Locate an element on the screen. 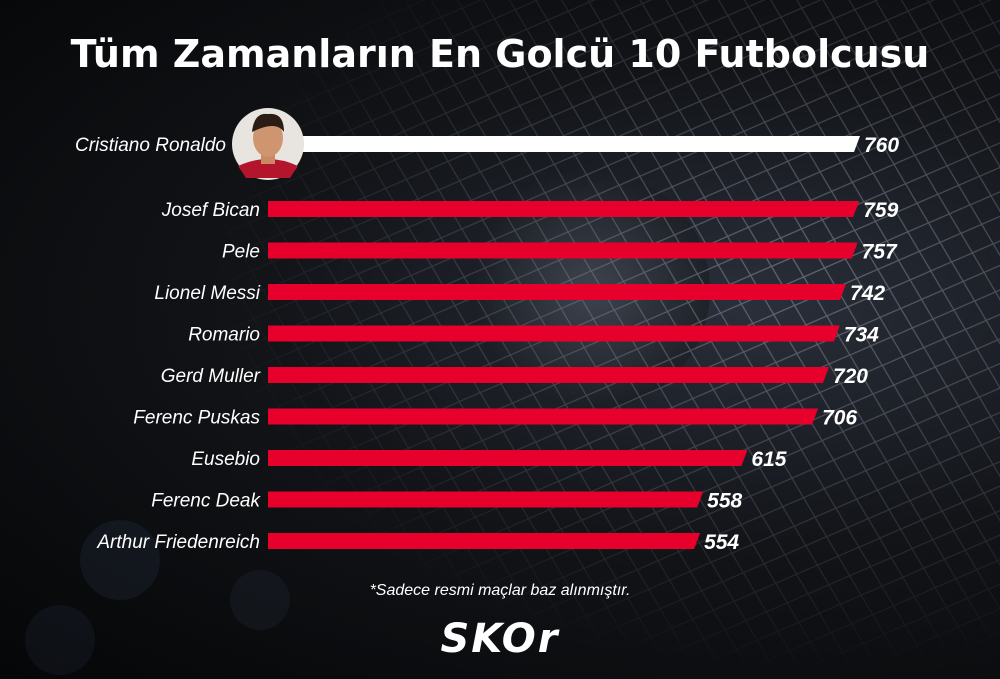  bar-arthur-friedenreich is located at coordinates (484, 541).